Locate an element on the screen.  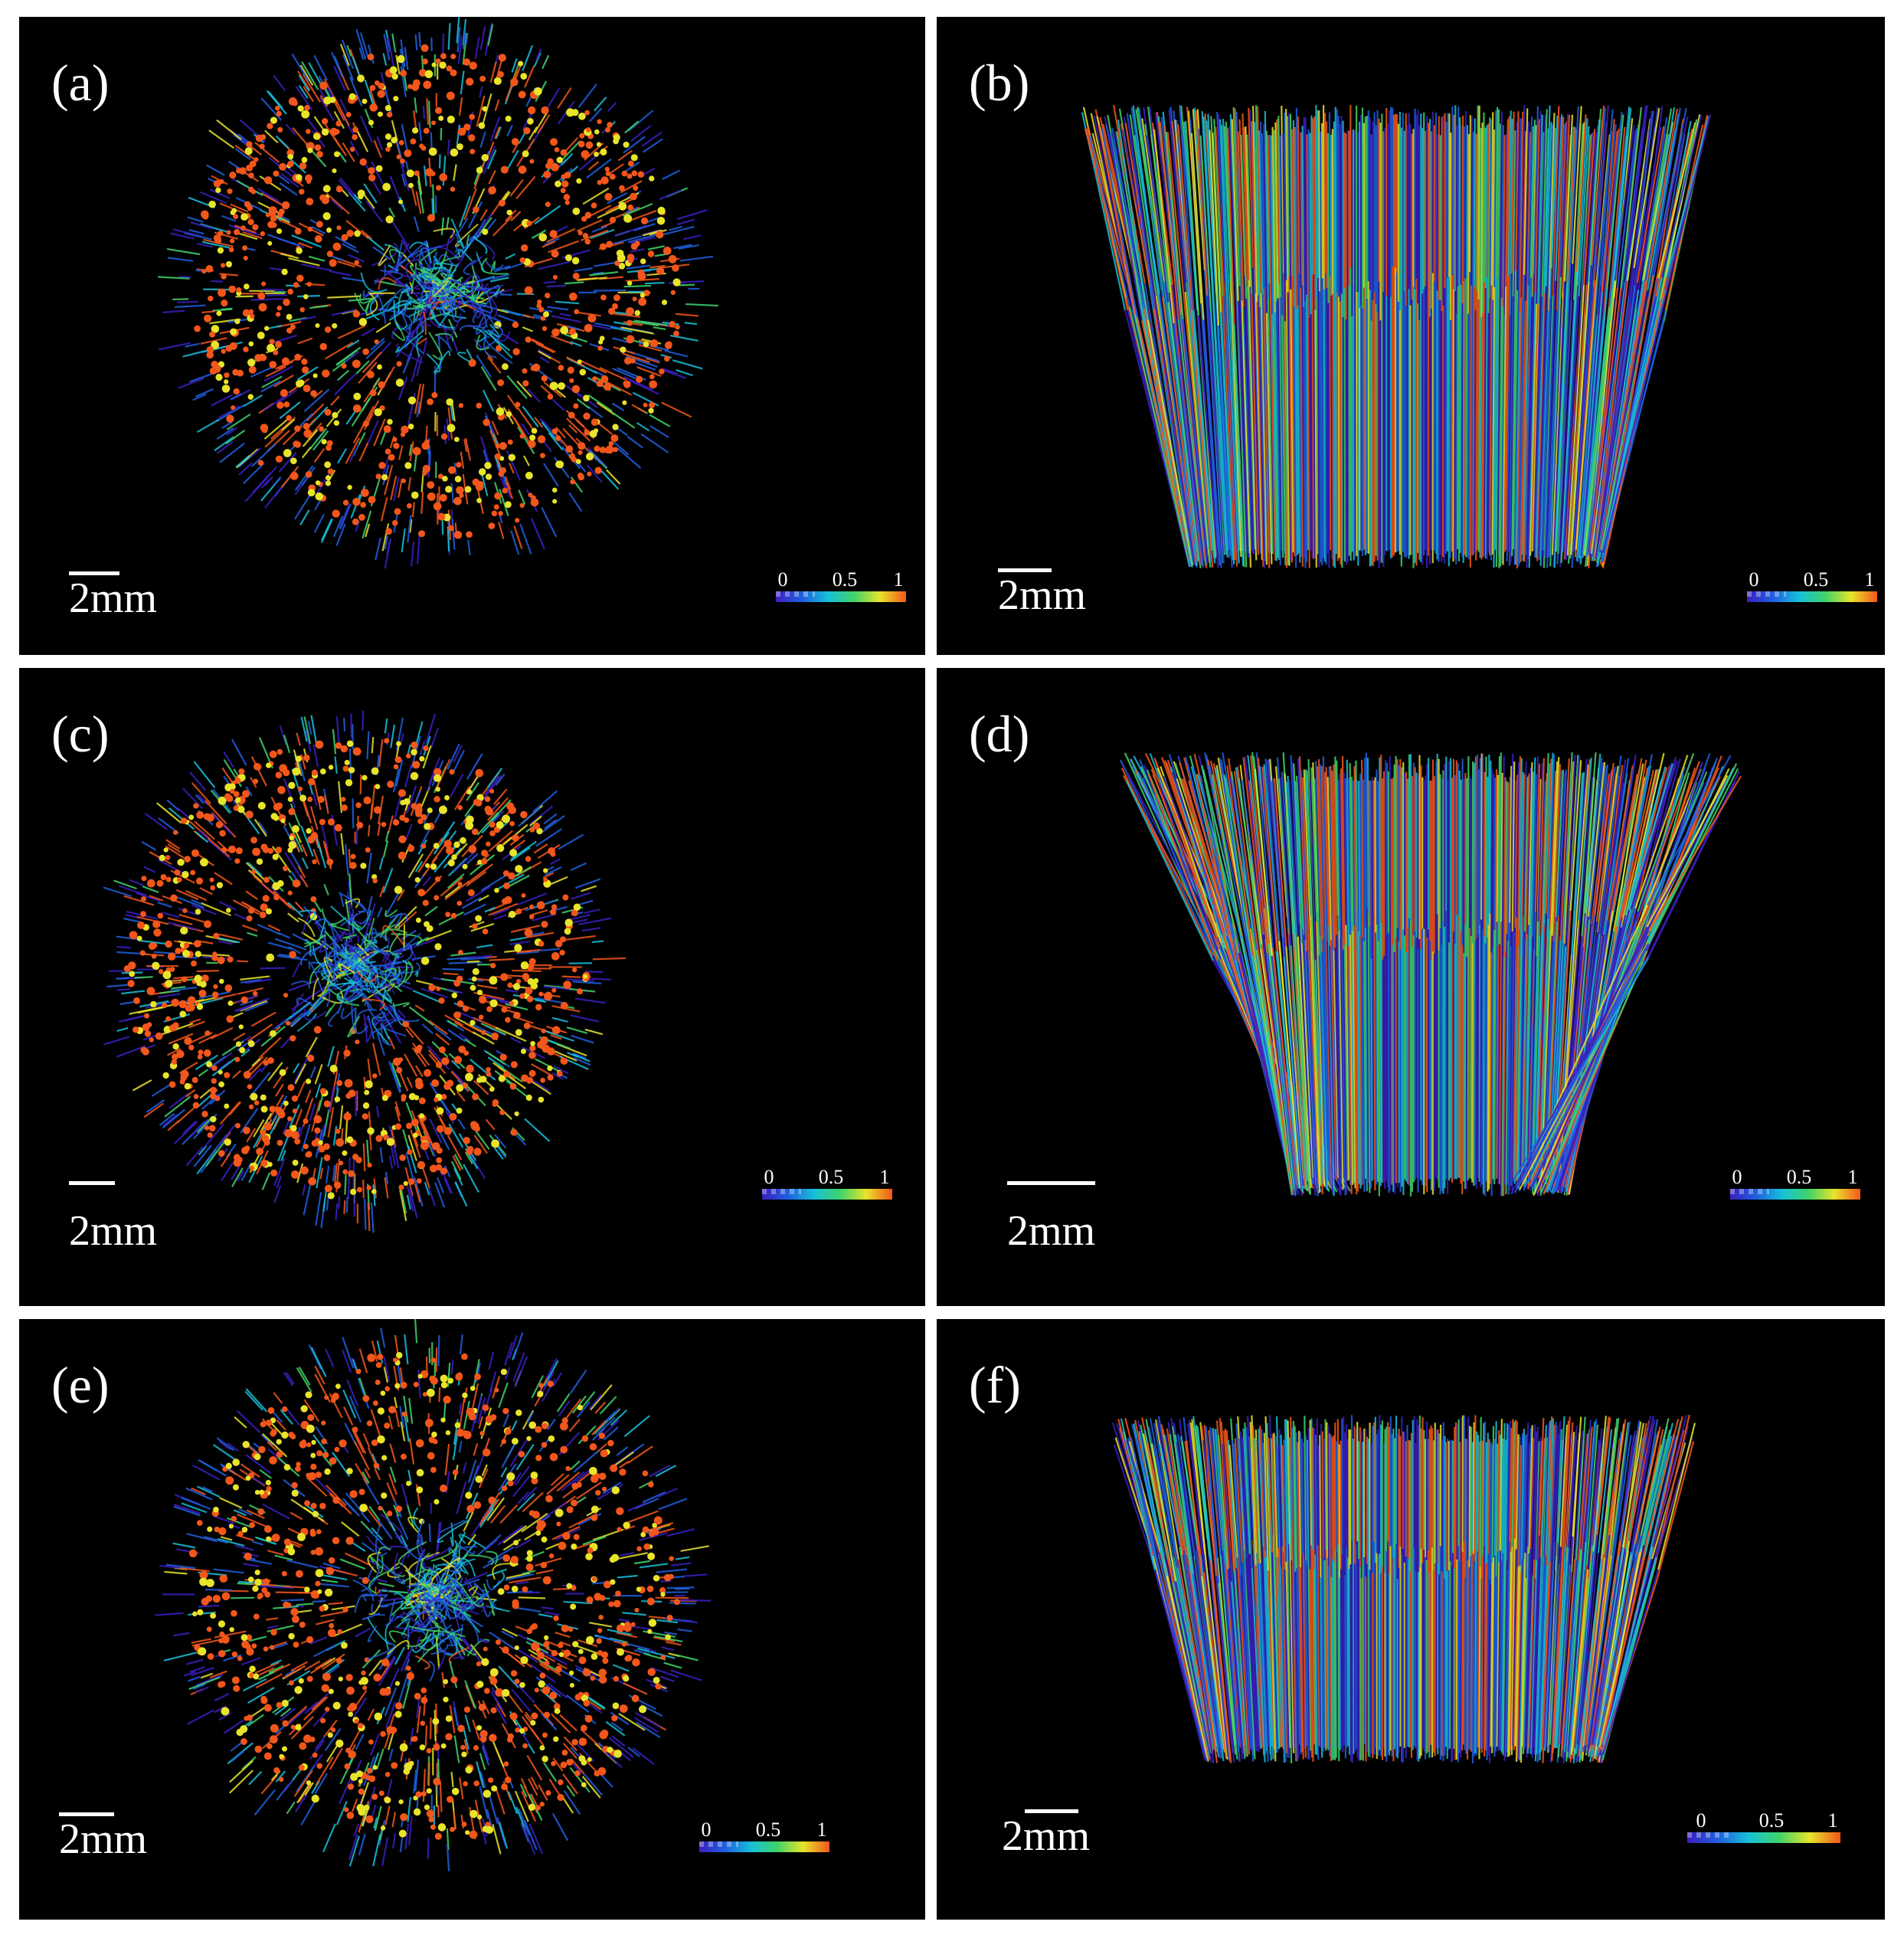
colorbar-a: 0 0.5 1 is located at coordinates (841, 585).